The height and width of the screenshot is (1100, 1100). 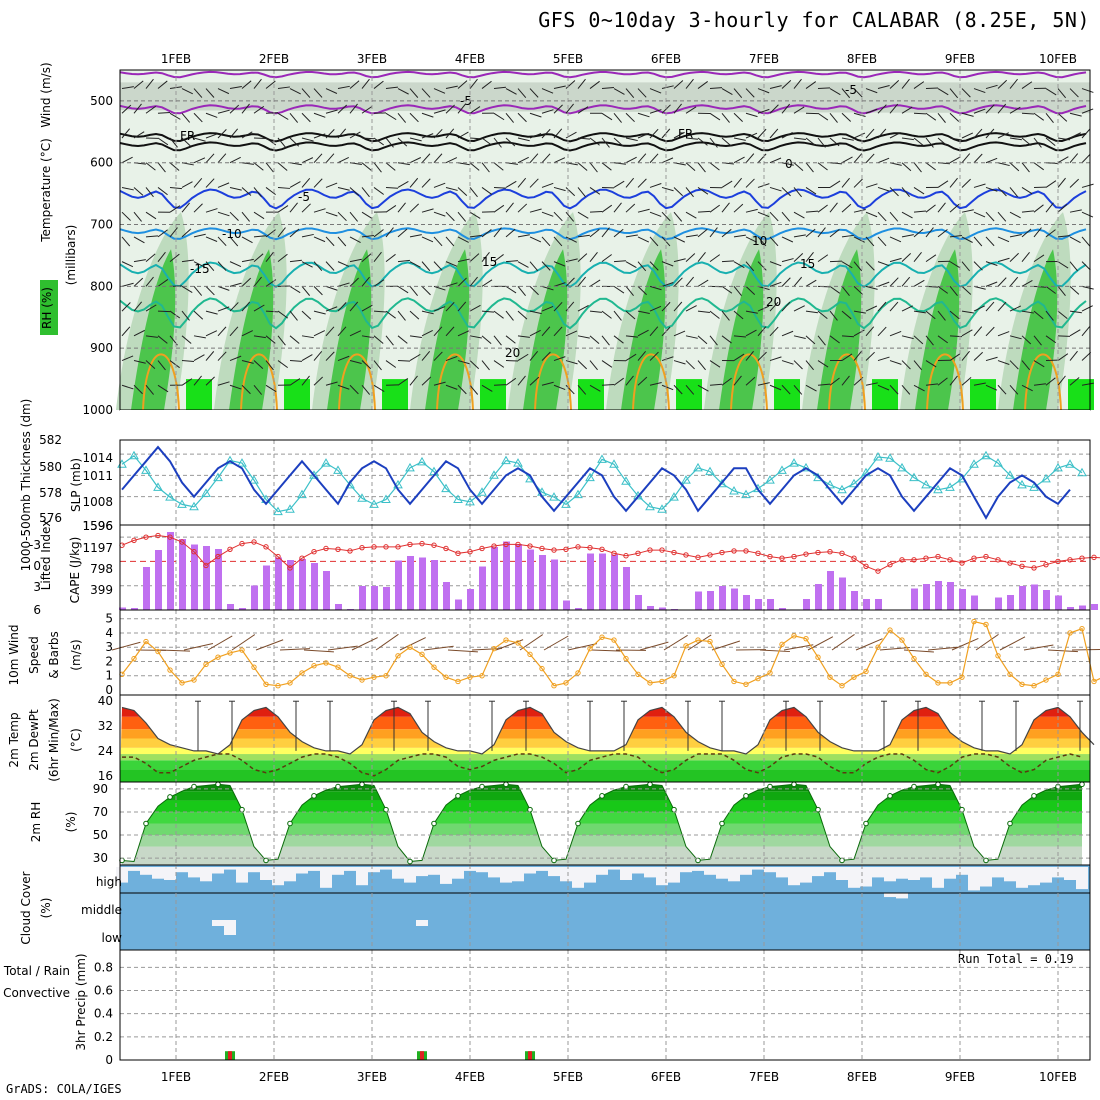 What do you see at coordinates (304, 197) in the screenshot?
I see `contour-label: -5` at bounding box center [304, 197].